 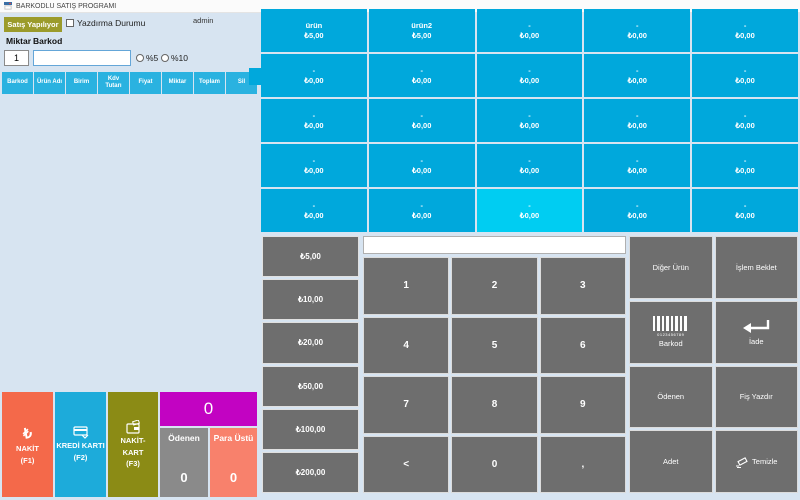 I want to click on numpad-key: 2, so click(x=494, y=286).